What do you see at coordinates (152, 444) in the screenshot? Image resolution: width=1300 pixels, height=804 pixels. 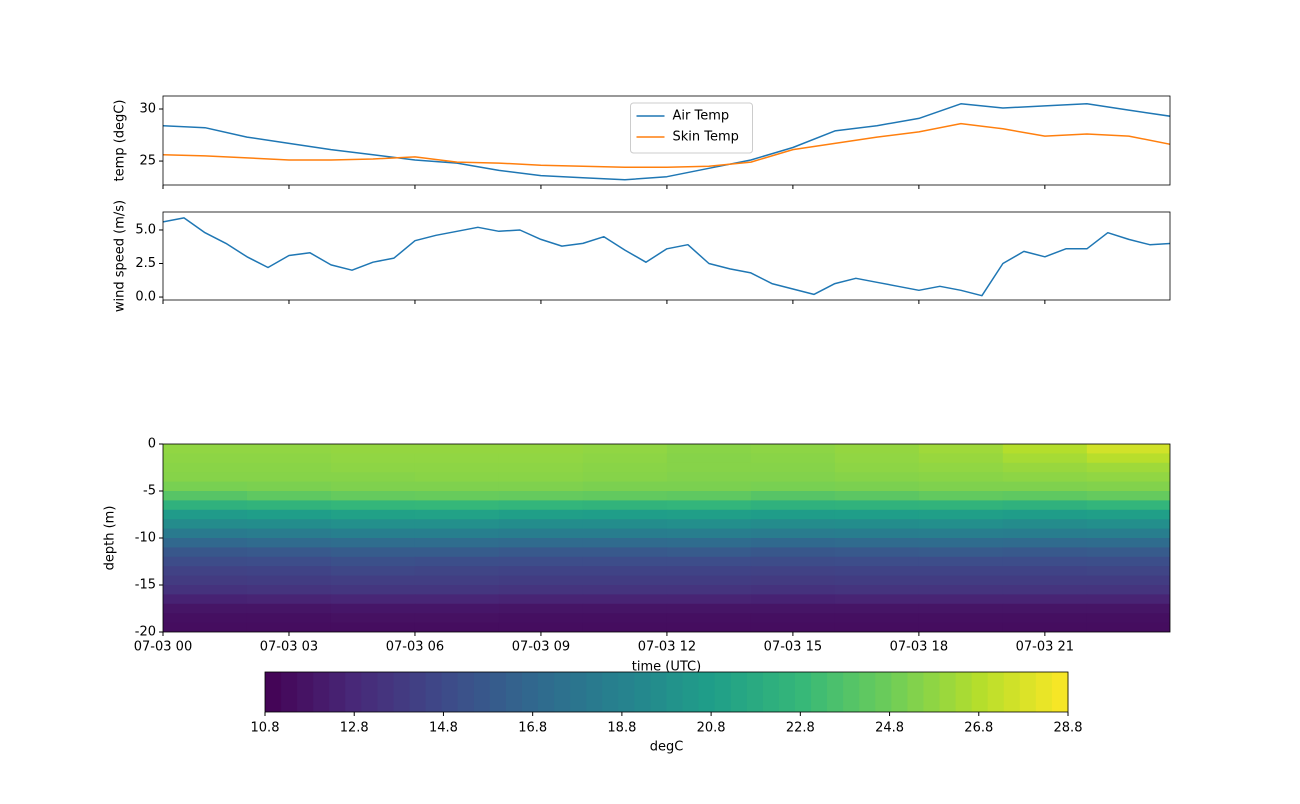 I see `y-tick-label: 0` at bounding box center [152, 444].